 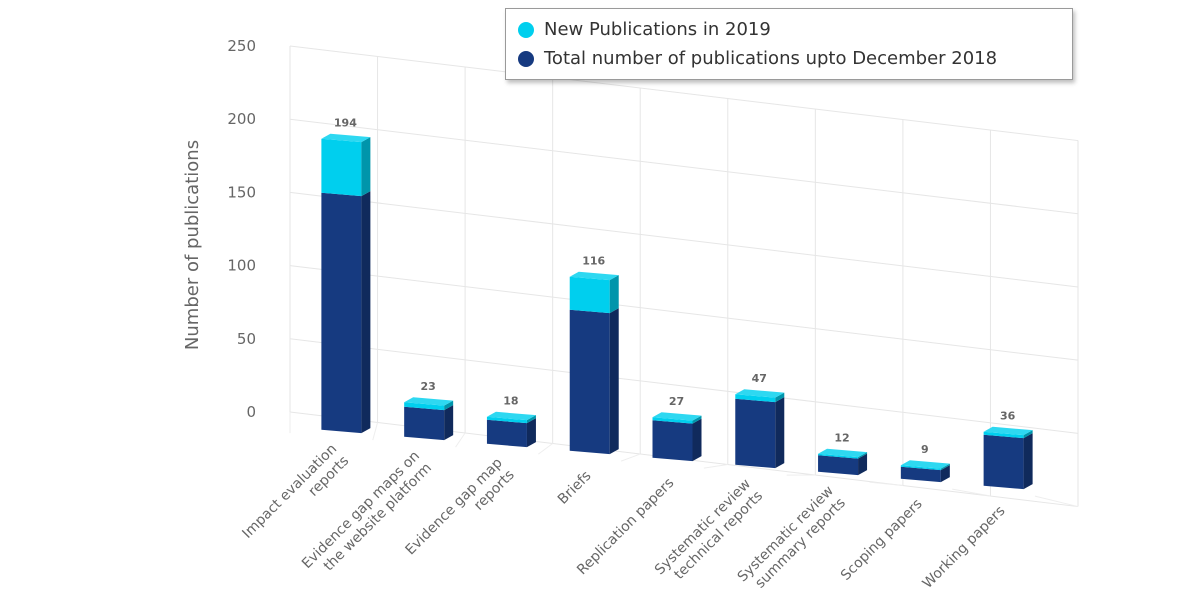 What do you see at coordinates (510, 400) in the screenshot?
I see `data-label: 18` at bounding box center [510, 400].